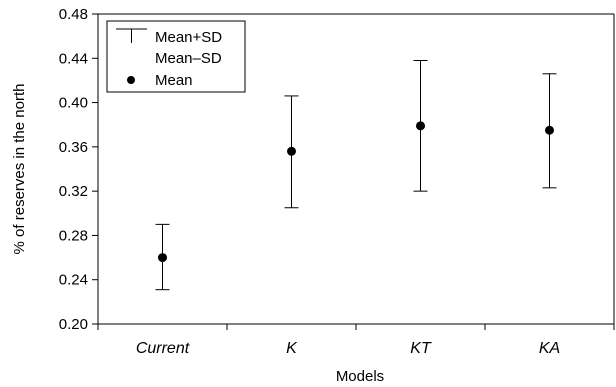 This screenshot has height=387, width=616. I want to click on y-tick-label: 0.24, so click(73, 280).